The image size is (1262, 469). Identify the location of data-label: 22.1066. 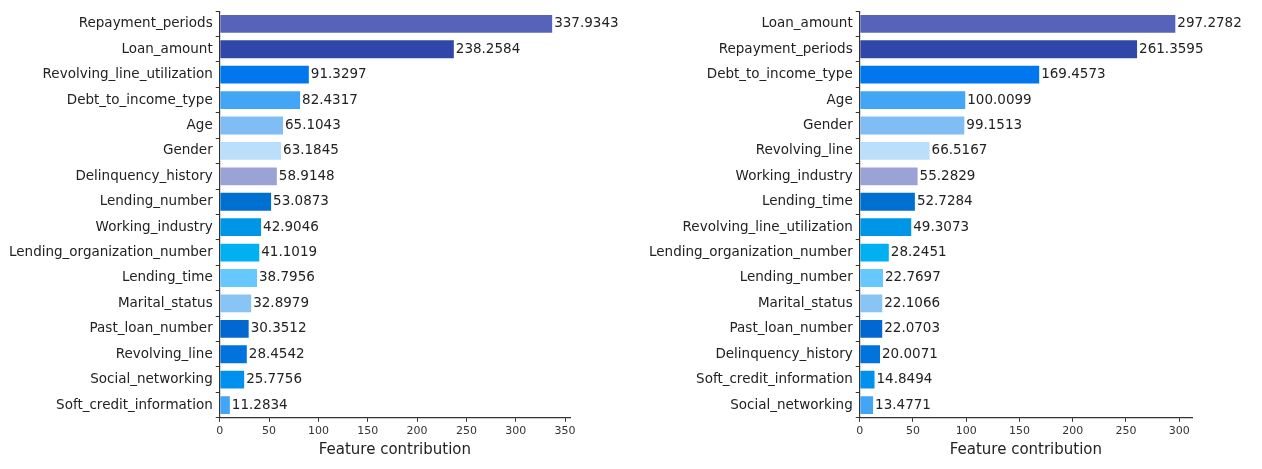
(912, 301).